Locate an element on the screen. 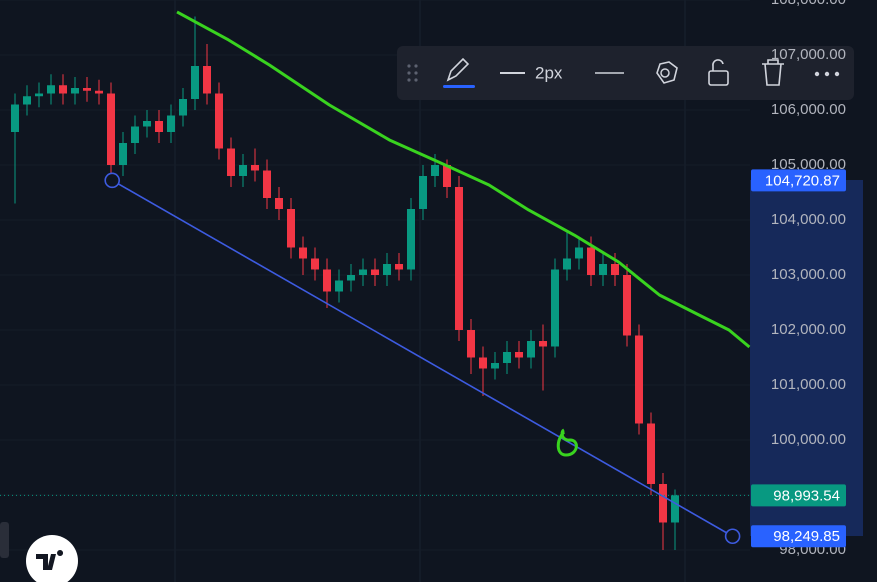 Image resolution: width=877 pixels, height=582 pixels. axis-selection is located at coordinates (806, 358).